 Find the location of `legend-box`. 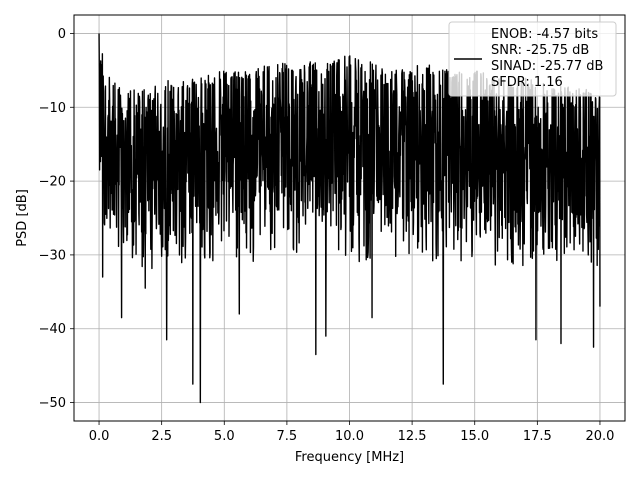

legend-box is located at coordinates (532, 59).